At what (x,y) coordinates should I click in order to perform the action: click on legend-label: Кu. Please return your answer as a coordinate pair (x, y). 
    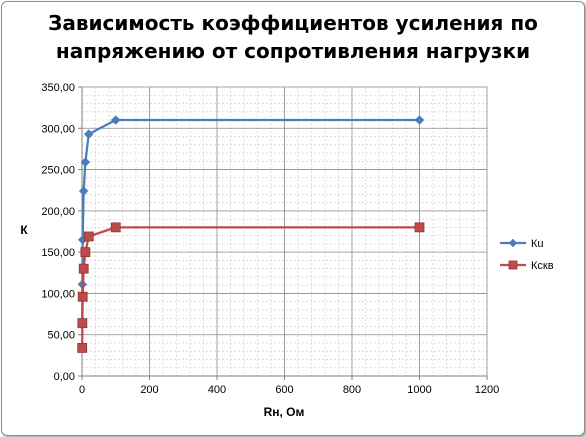
    Looking at the image, I should click on (537, 244).